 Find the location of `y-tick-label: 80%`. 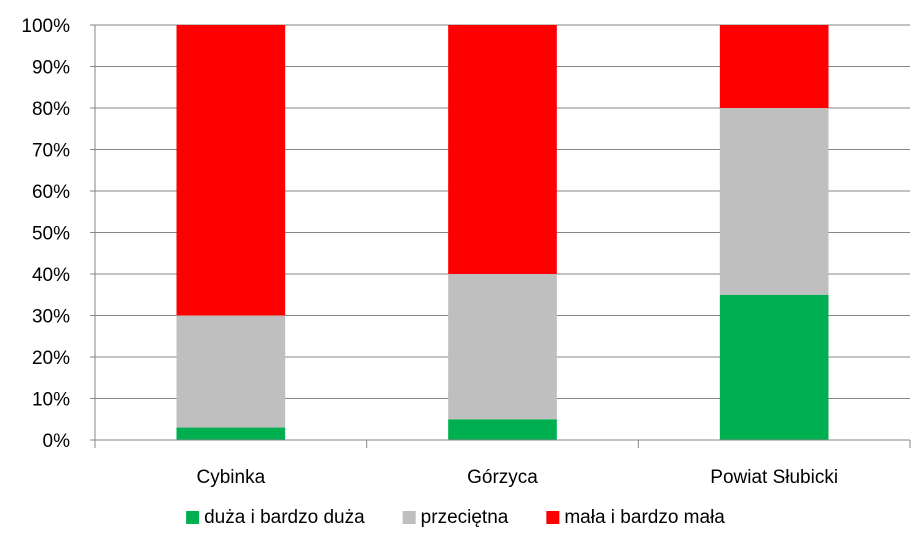

y-tick-label: 80% is located at coordinates (51, 109).